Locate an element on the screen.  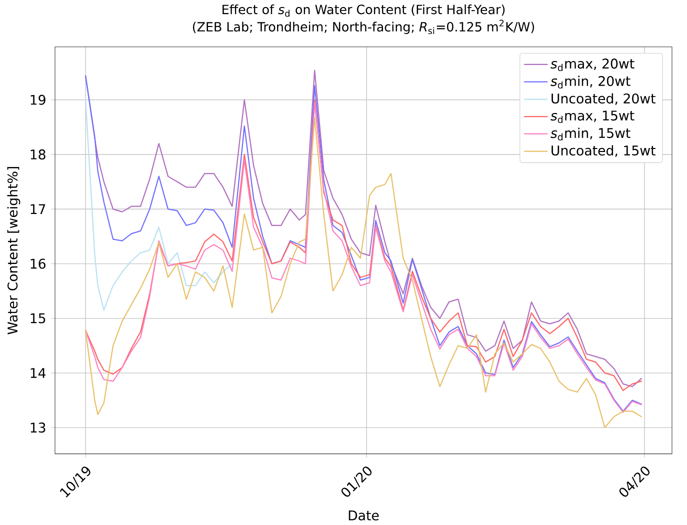
y-tick-label: 14 is located at coordinates (38, 373).